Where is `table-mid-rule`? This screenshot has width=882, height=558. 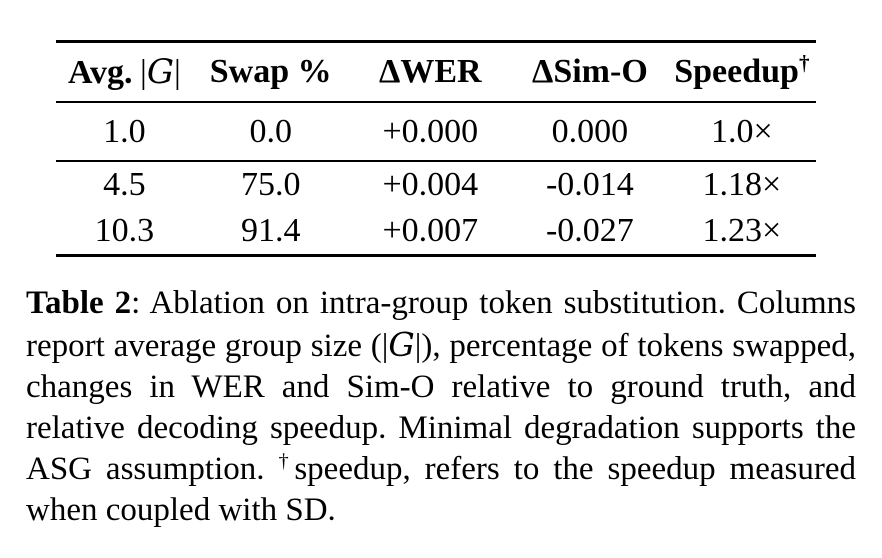
table-mid-rule is located at coordinates (436, 161).